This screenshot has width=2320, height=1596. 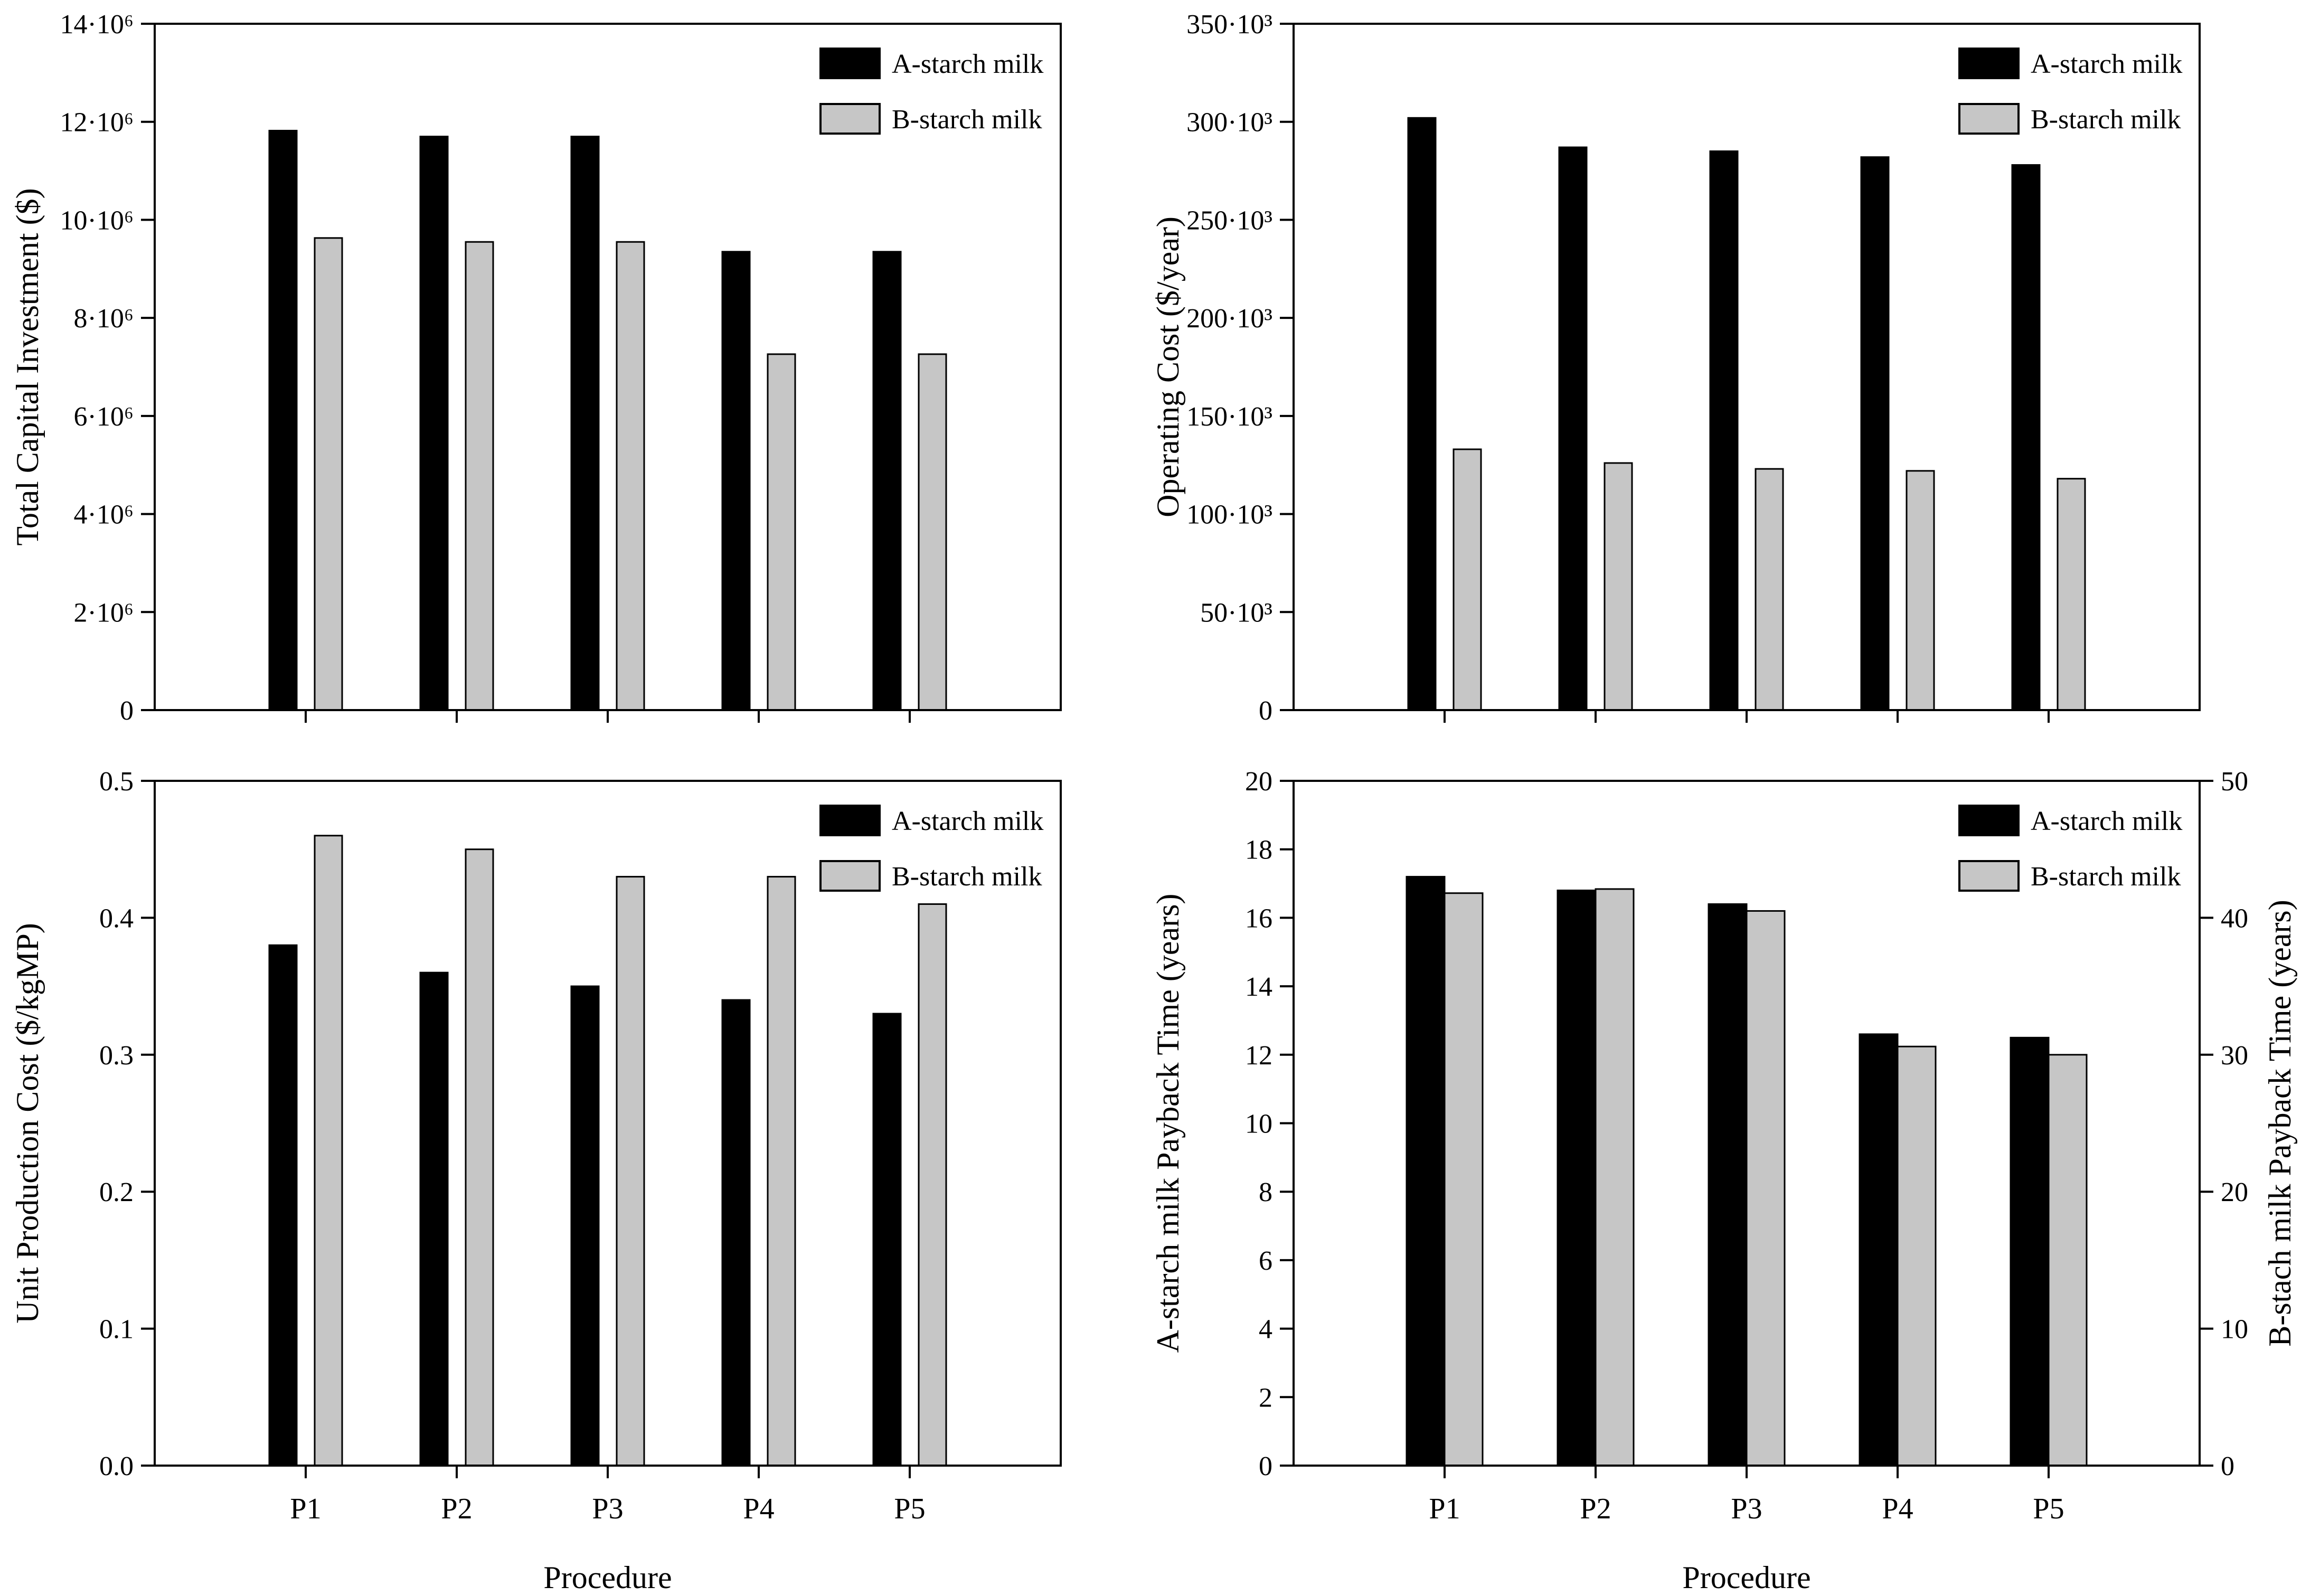 I want to click on y-axis-tick-label: 300·10³, so click(x=1229, y=123).